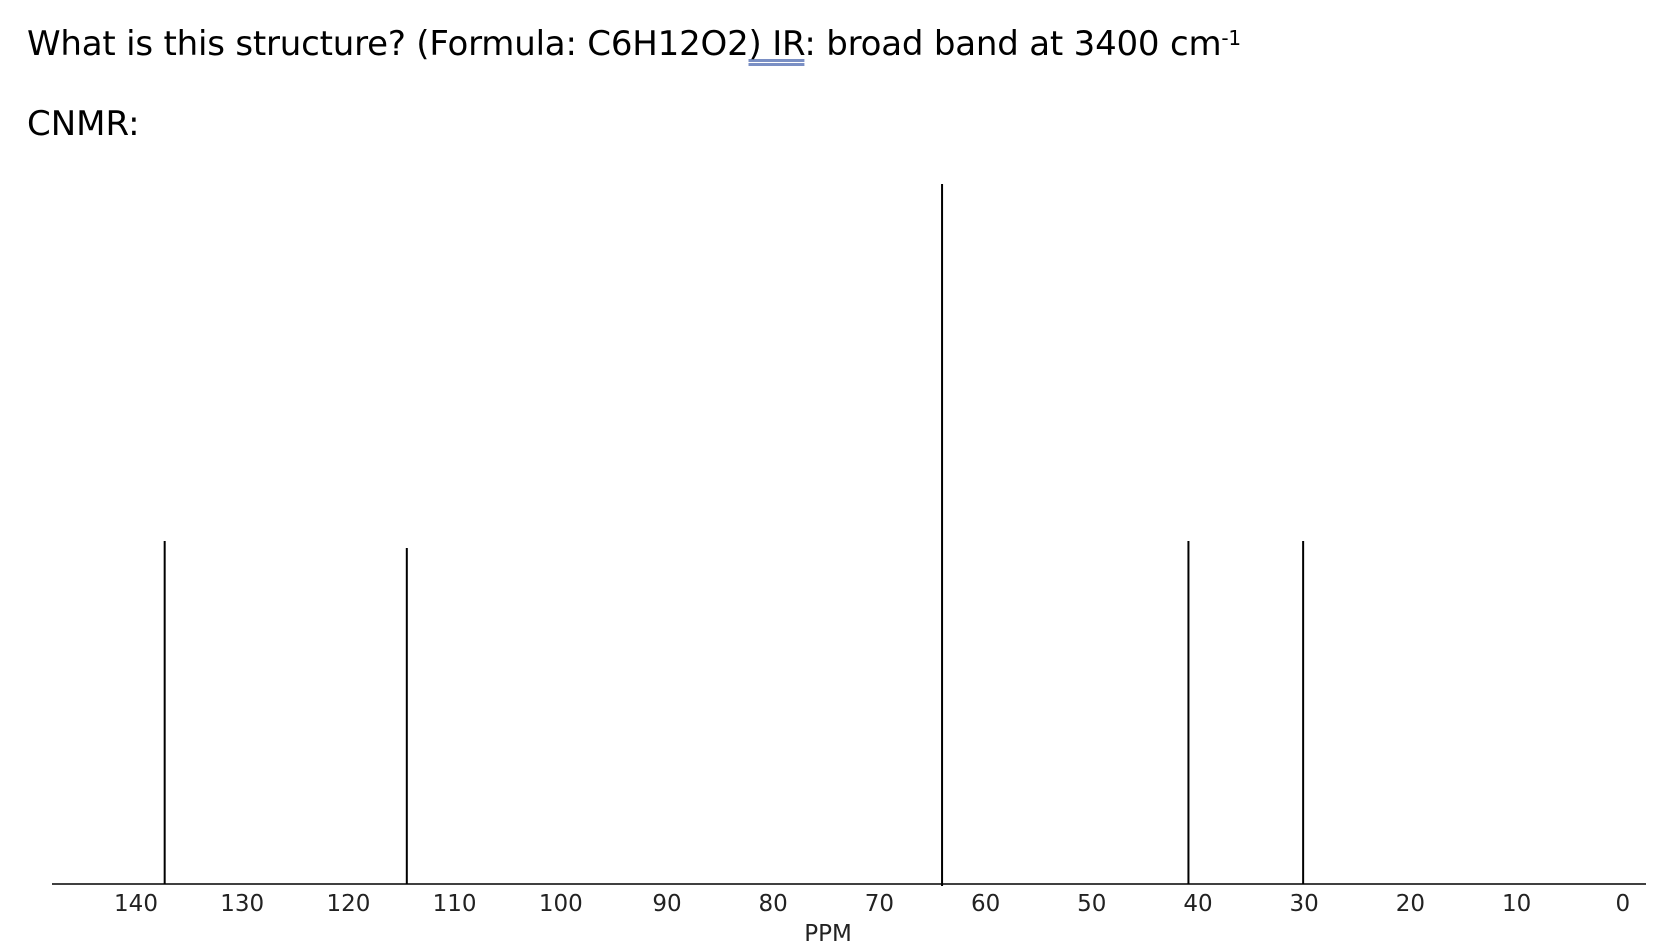 The width and height of the screenshot is (1672, 950). What do you see at coordinates (773, 904) in the screenshot?
I see `x-tick-label: 80` at bounding box center [773, 904].